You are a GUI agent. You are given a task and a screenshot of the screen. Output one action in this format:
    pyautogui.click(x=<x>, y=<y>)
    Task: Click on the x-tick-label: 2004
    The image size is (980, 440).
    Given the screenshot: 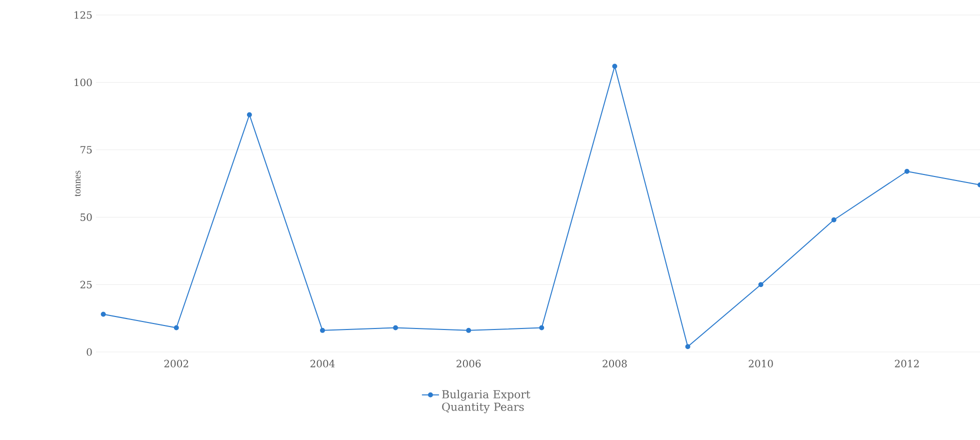 What is the action you would take?
    pyautogui.click(x=322, y=364)
    